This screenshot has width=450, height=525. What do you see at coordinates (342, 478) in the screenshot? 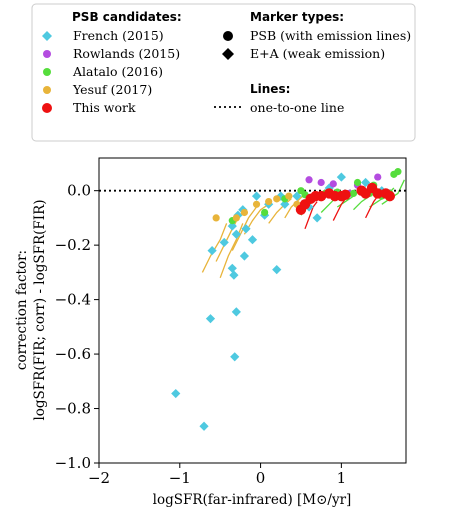
I see `x-tick-label: 1` at bounding box center [342, 478].